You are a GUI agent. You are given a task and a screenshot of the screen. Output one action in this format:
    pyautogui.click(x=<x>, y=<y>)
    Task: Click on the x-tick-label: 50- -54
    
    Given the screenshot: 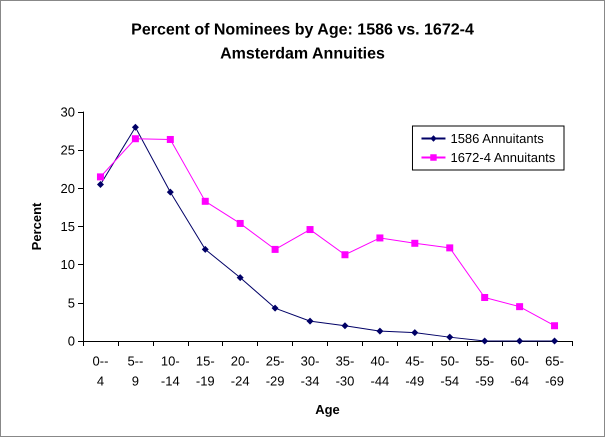 What is the action you would take?
    pyautogui.click(x=450, y=371)
    